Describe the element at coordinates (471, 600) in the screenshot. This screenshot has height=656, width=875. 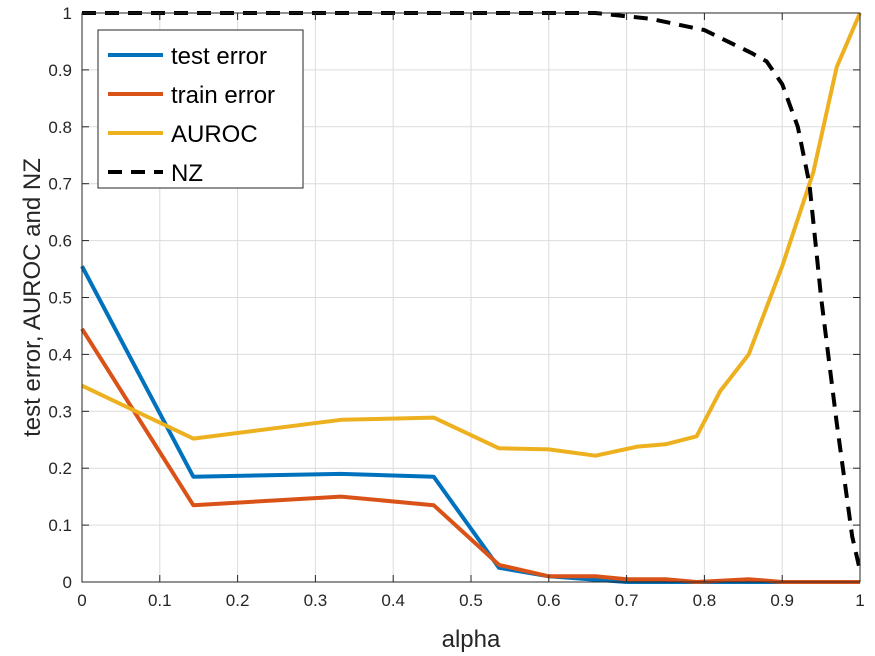
I see `x-tick-label: 0.5` at that location.